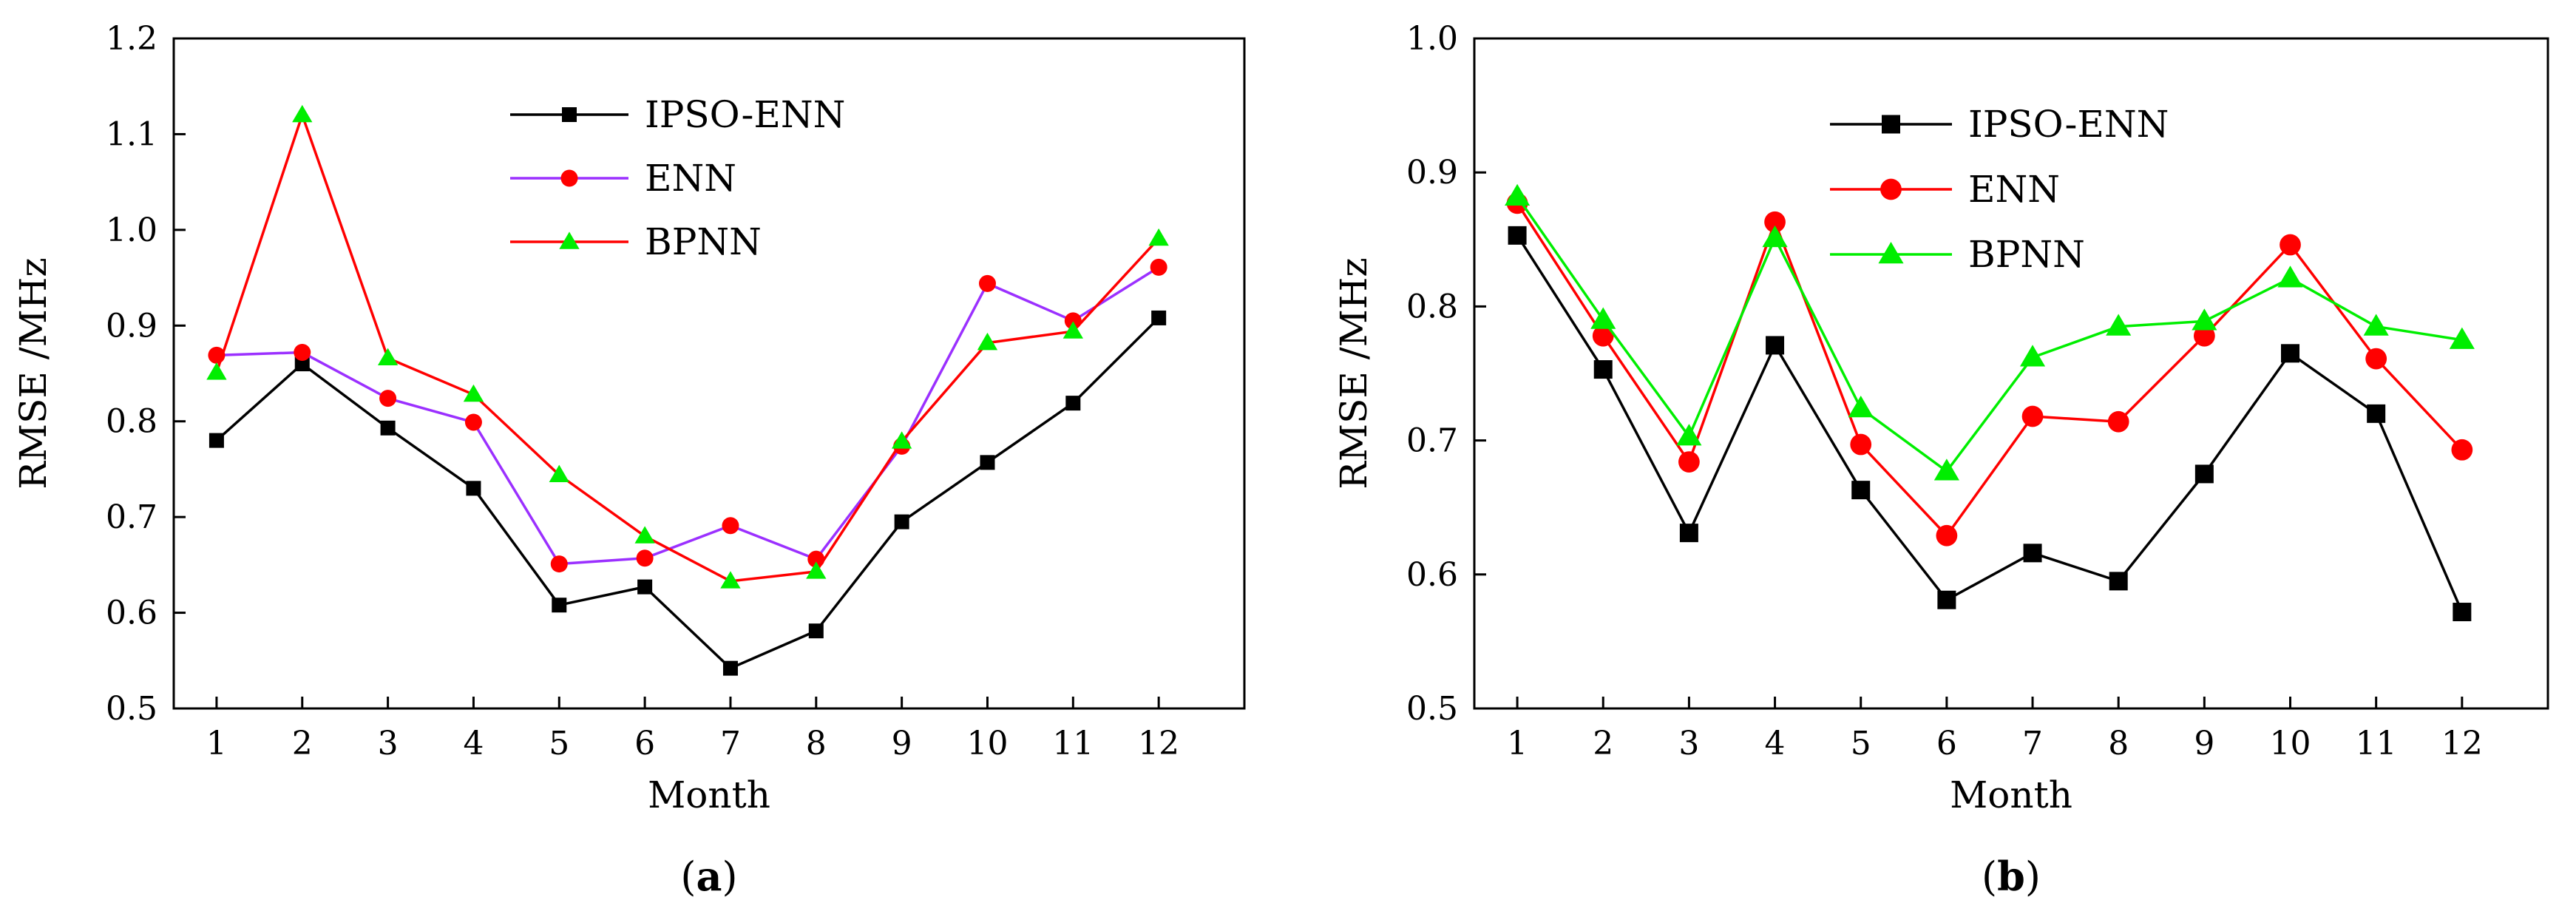 This screenshot has width=2576, height=917. Describe the element at coordinates (131, 230) in the screenshot. I see `y-tick-label: 1.0` at that location.